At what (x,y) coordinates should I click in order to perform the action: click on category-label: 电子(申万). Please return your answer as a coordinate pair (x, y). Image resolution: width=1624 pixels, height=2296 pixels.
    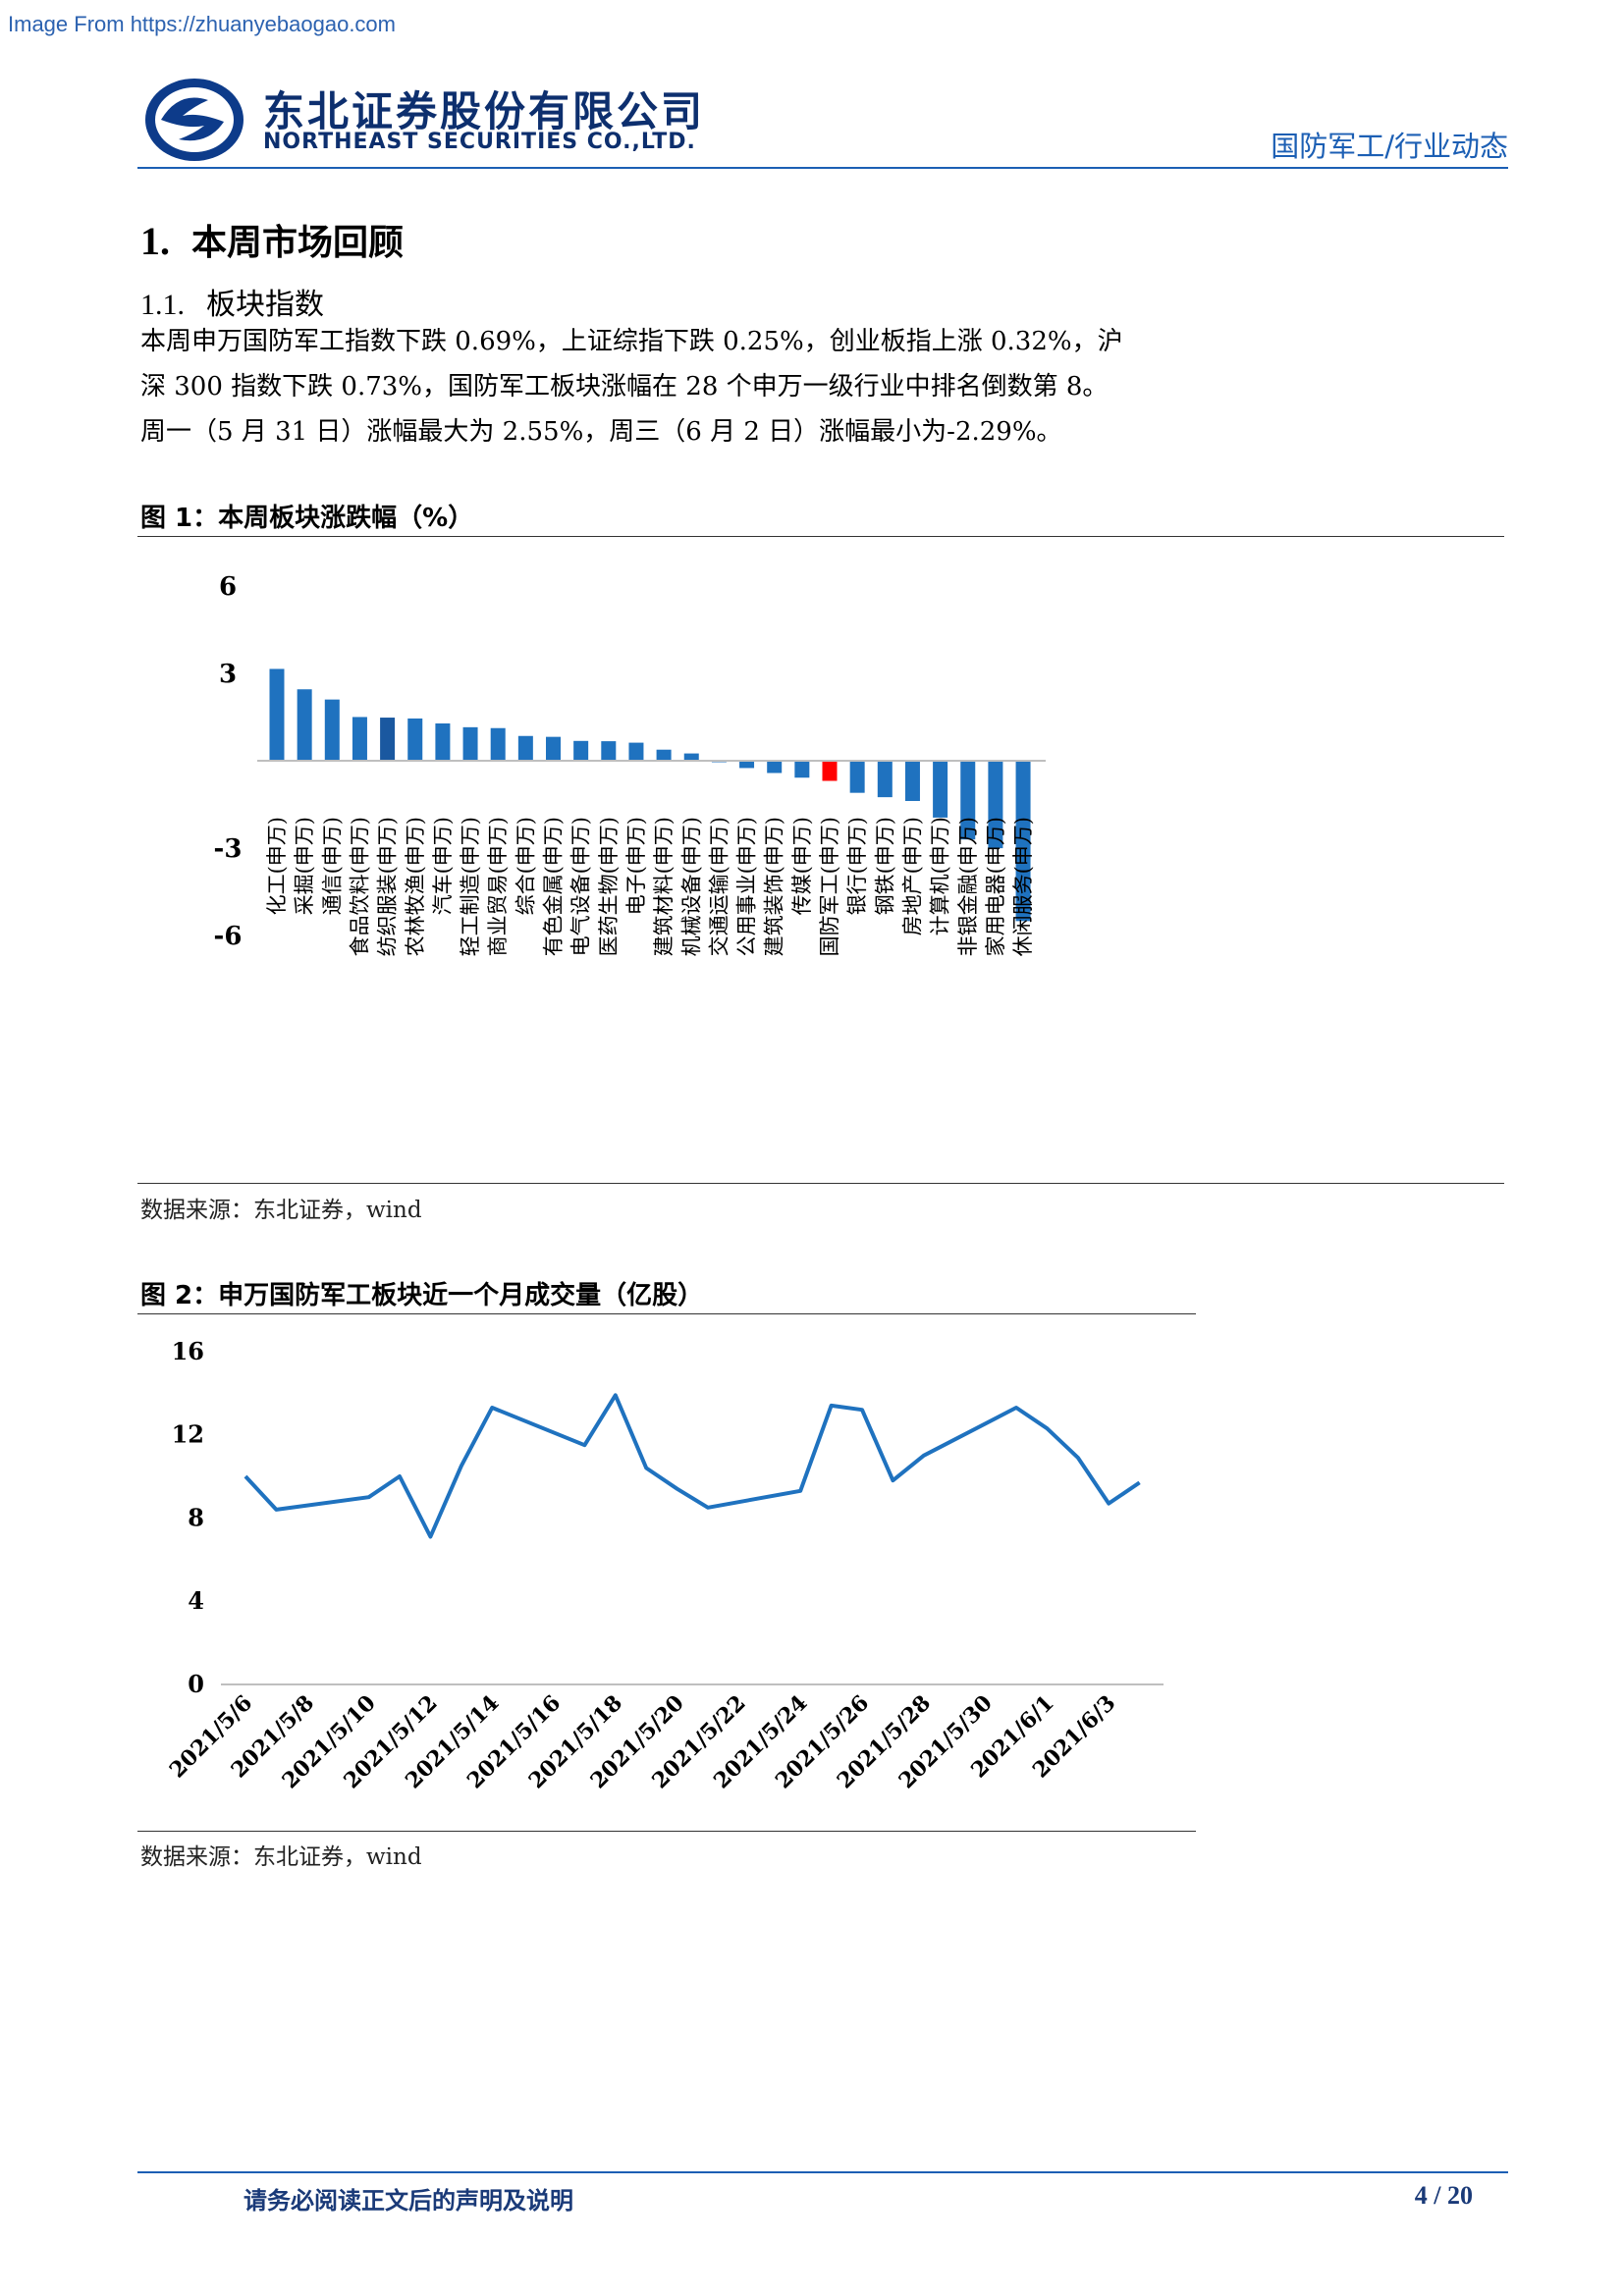
    Looking at the image, I should click on (636, 866).